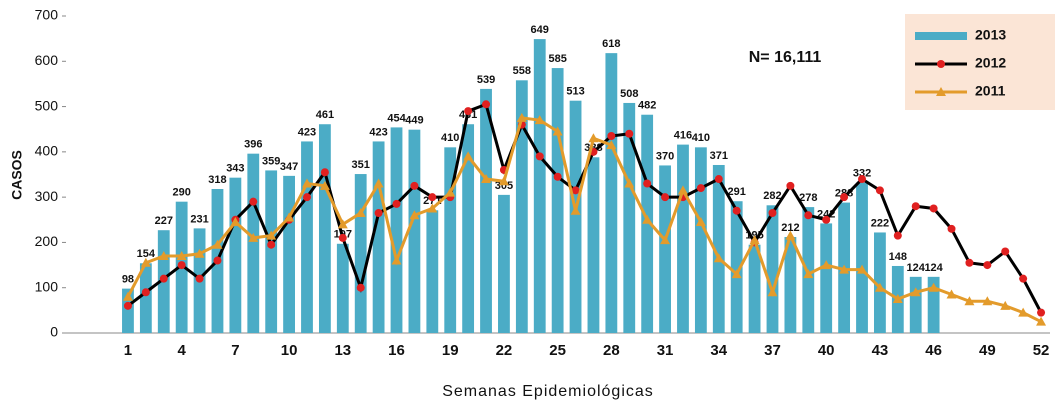 This screenshot has height=405, width=1055. Describe the element at coordinates (54, 332) in the screenshot. I see `y-tick-label: 0` at that location.